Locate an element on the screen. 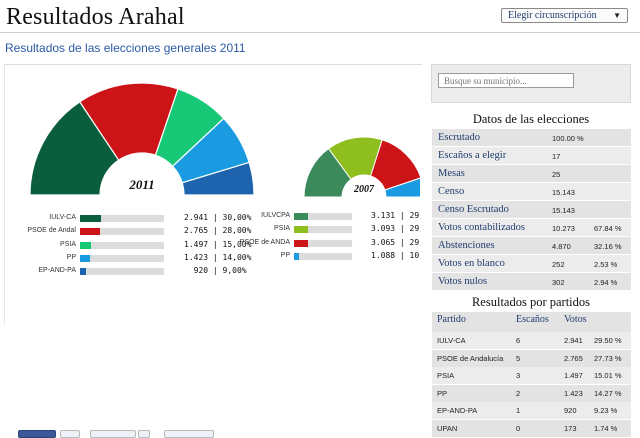 The height and width of the screenshot is (438, 640). party-results-cell: PSOE de Andalucía is located at coordinates (470, 358).